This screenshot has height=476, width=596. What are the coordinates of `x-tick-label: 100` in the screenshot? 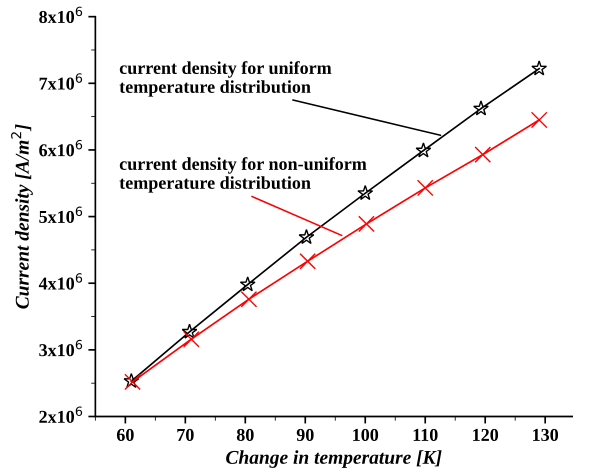 It's located at (365, 435).